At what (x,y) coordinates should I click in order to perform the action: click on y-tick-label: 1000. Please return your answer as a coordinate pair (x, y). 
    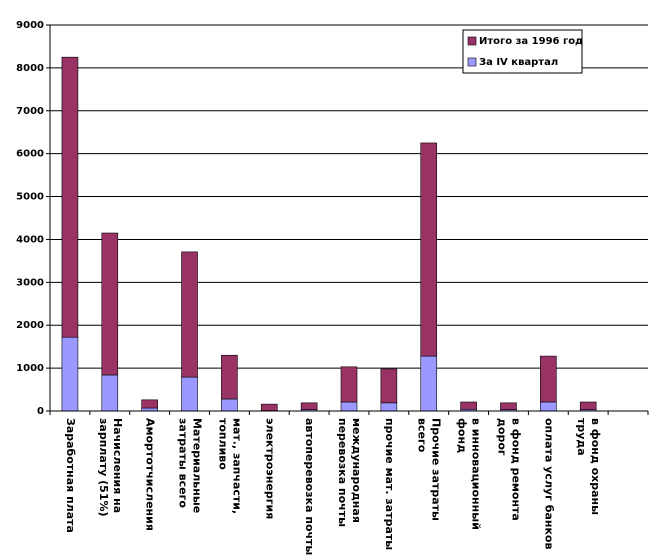
    Looking at the image, I should click on (30, 368).